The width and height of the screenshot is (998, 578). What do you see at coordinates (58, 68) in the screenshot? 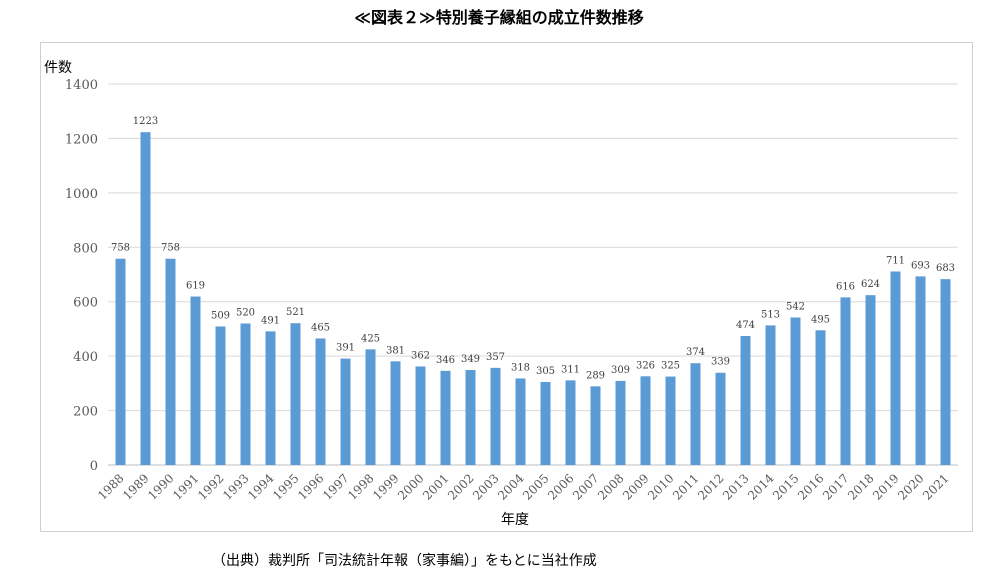
I see `y-axis-label: 件数` at bounding box center [58, 68].